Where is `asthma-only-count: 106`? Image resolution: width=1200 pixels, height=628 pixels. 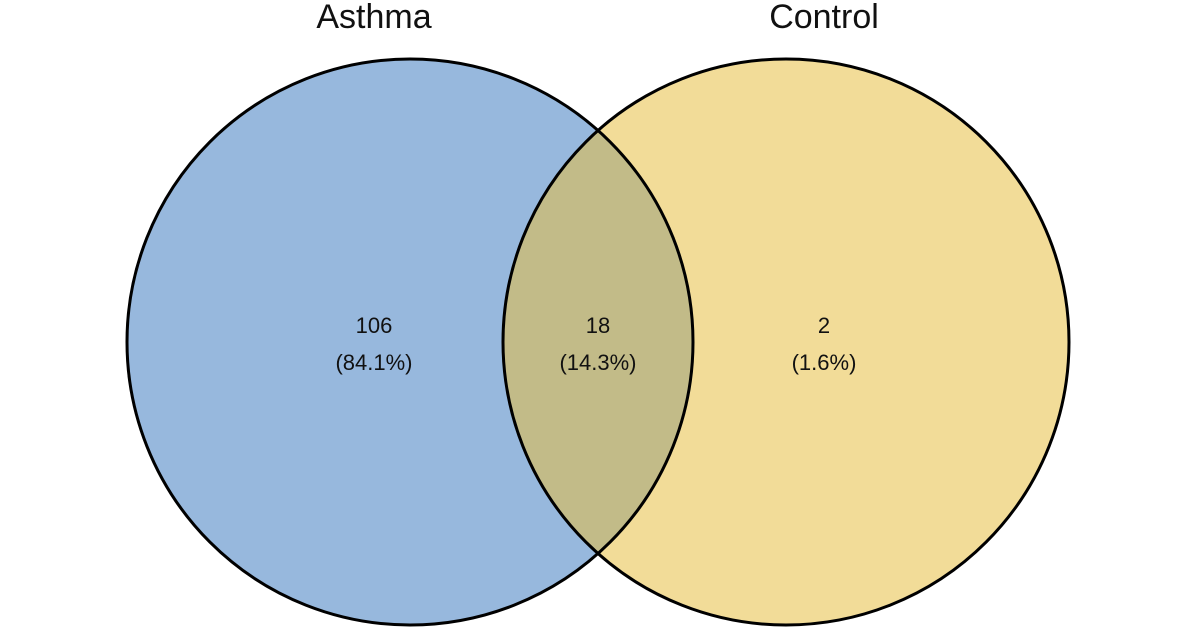
asthma-only-count: 106 is located at coordinates (374, 325).